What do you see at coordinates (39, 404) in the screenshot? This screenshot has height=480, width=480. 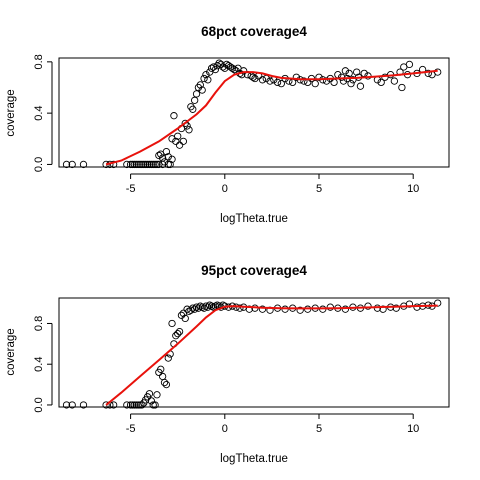 I see `chart-2-y-tick-label: 0.0` at bounding box center [39, 404].